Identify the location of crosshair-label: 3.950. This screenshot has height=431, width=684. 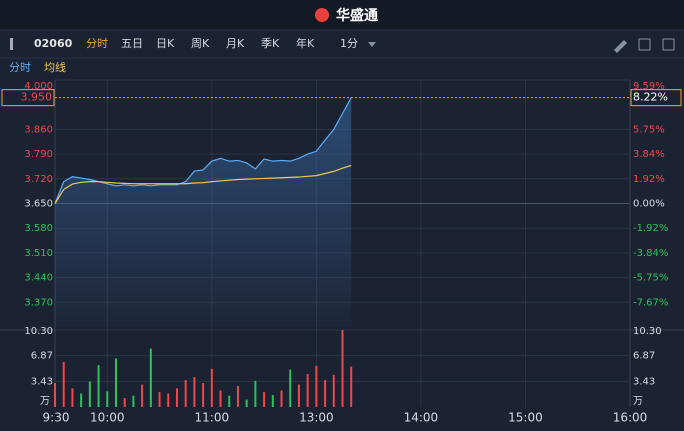
(37, 97).